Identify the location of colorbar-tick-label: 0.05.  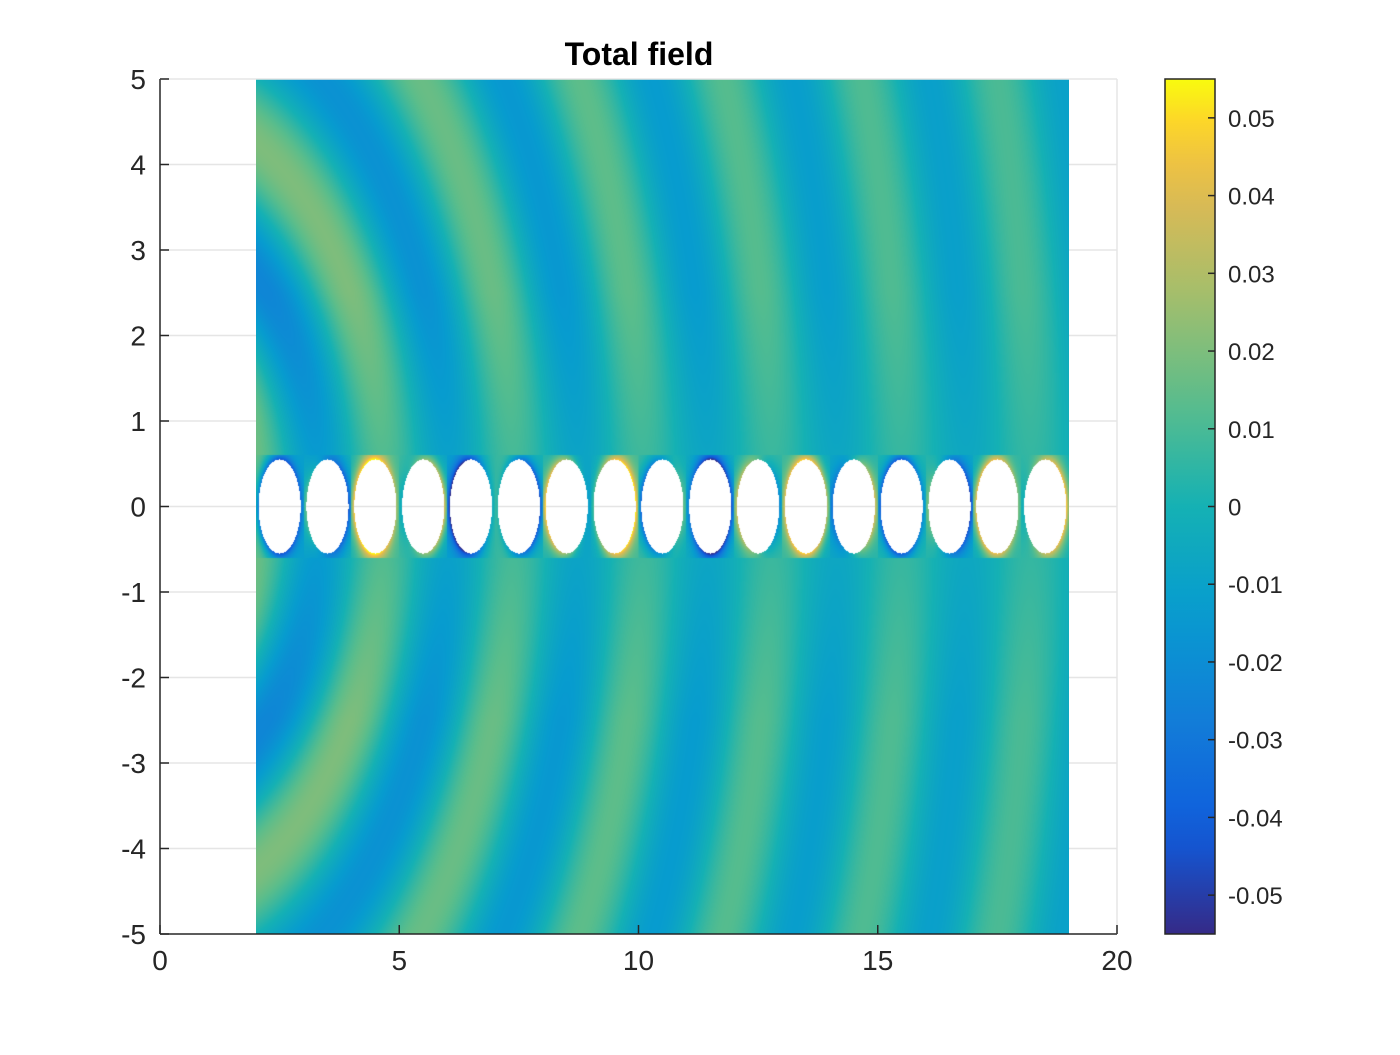
(1251, 119).